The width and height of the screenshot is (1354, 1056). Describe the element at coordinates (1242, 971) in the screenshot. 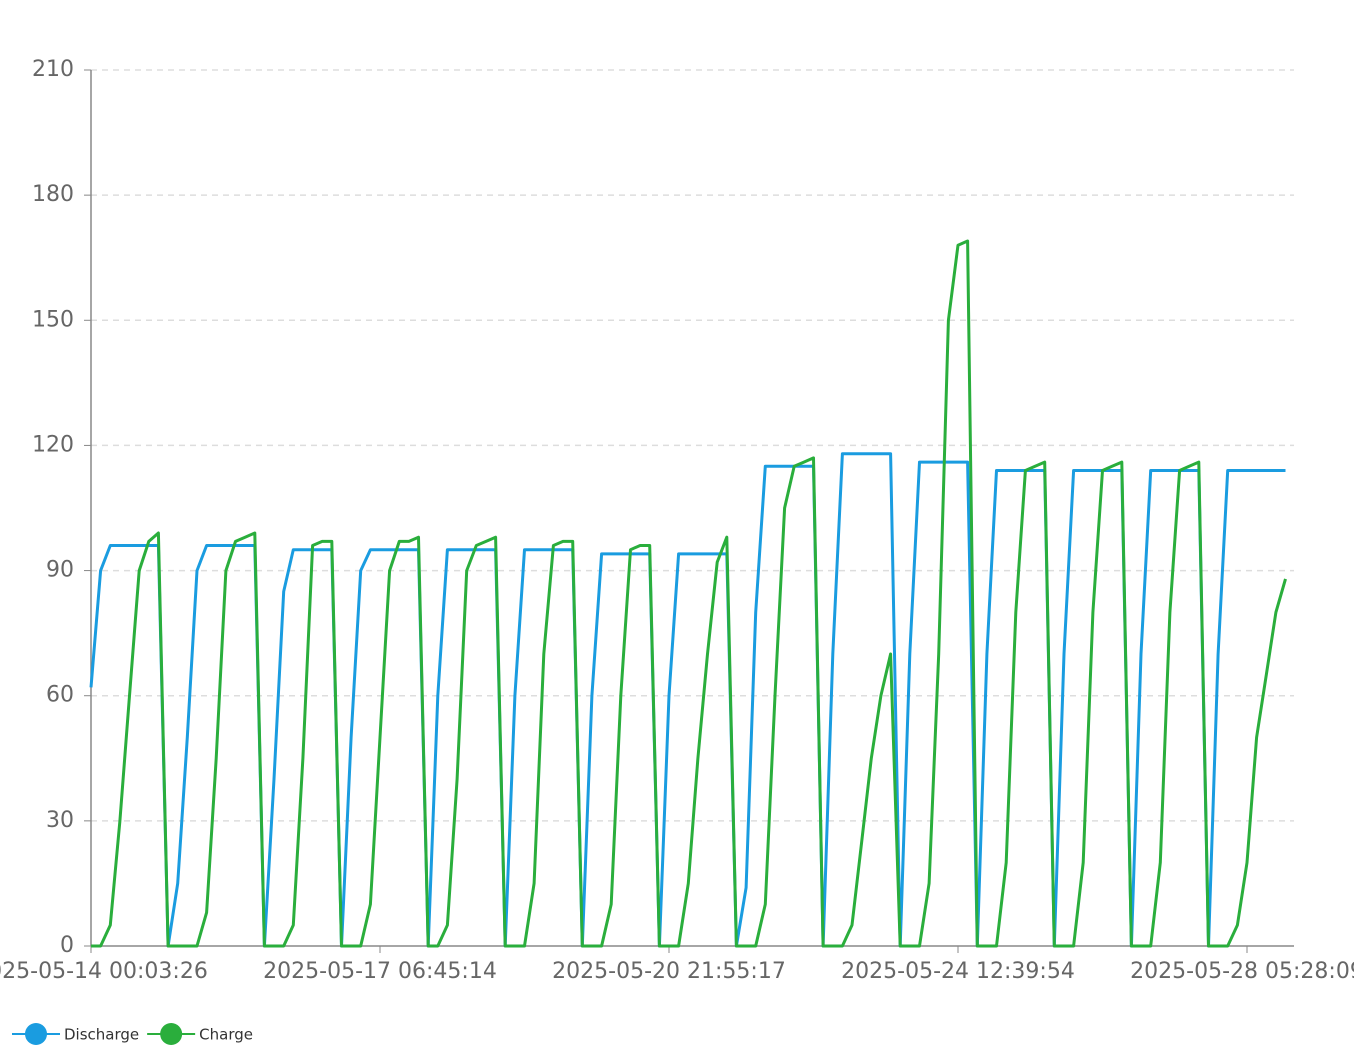

I see `x-tick-label: 2025-05-28 05:28:09` at that location.